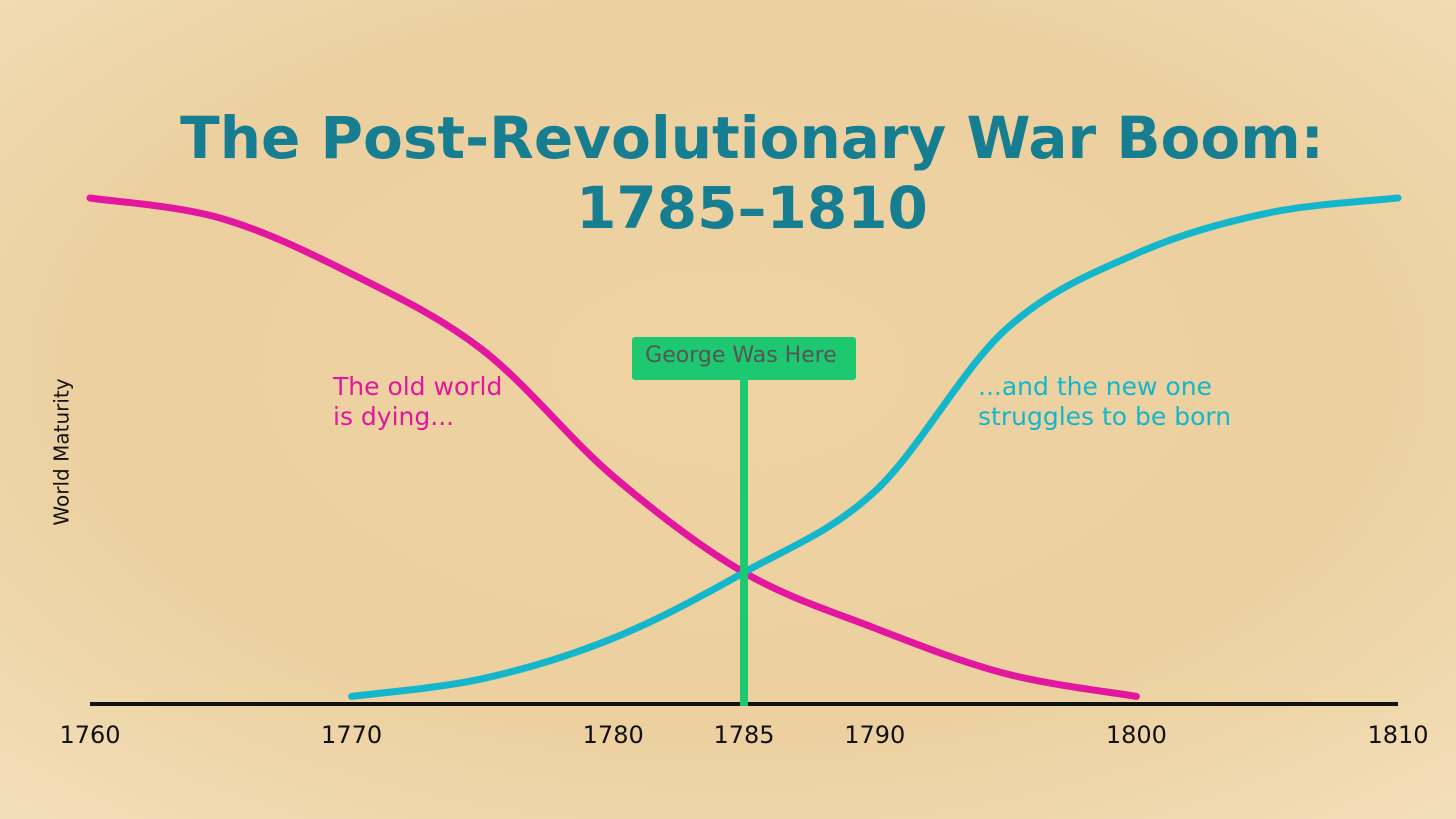  What do you see at coordinates (1397, 735) in the screenshot?
I see `x-tick-label: 1810` at bounding box center [1397, 735].